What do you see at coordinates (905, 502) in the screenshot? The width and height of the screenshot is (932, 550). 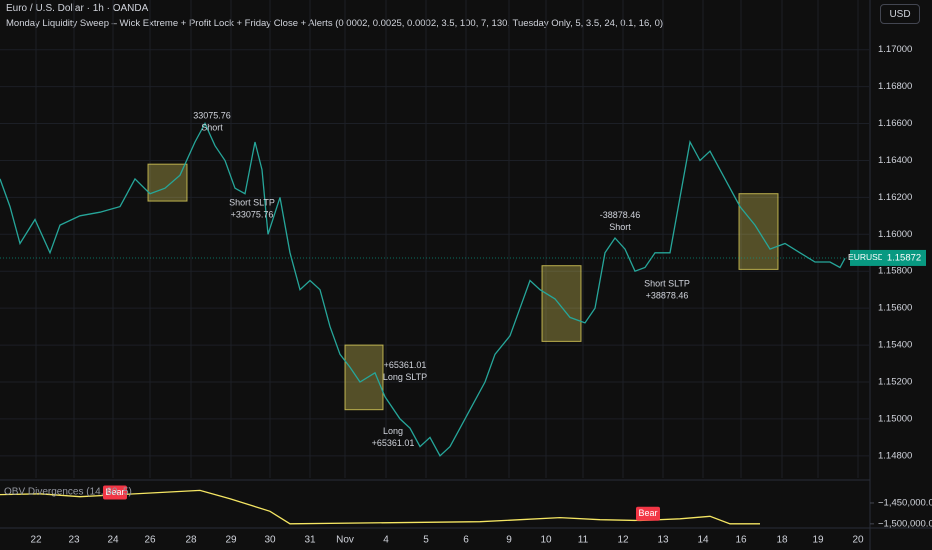 I see `y-tick-label: −1,450,000.00` at bounding box center [905, 502].